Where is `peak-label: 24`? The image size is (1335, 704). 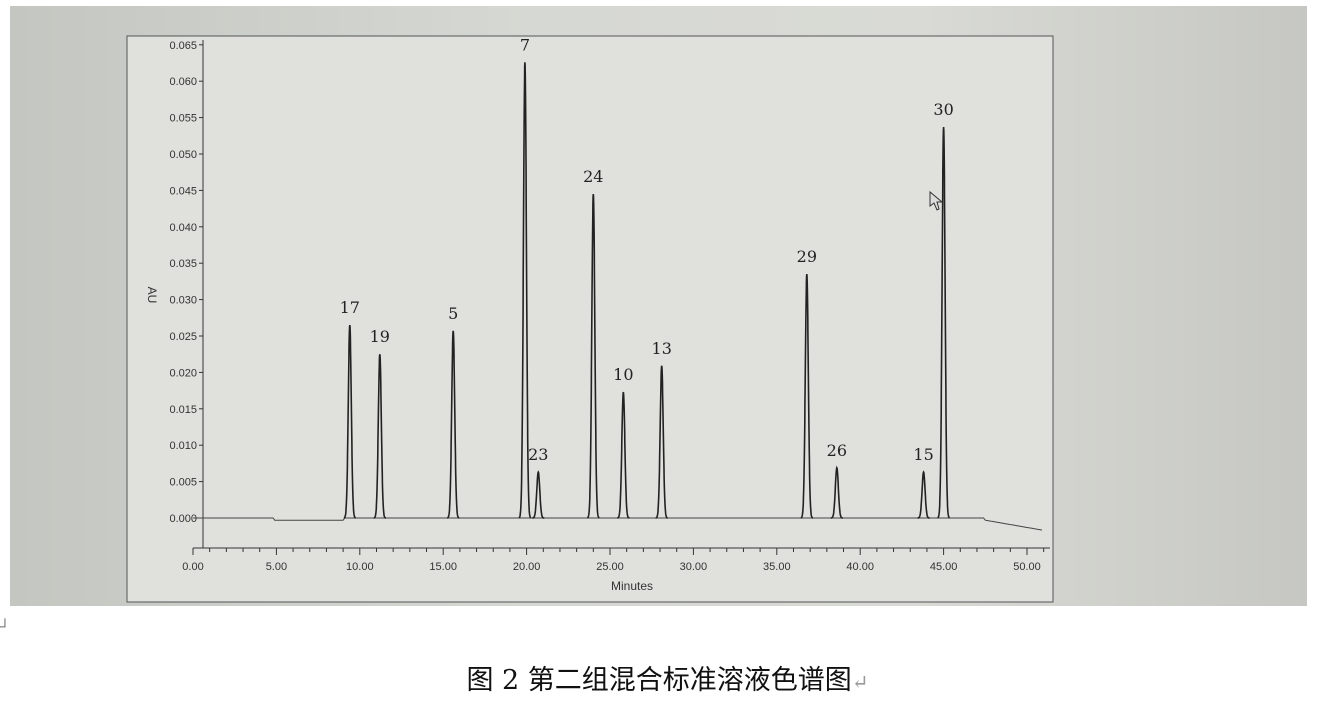
peak-label: 24 is located at coordinates (593, 176).